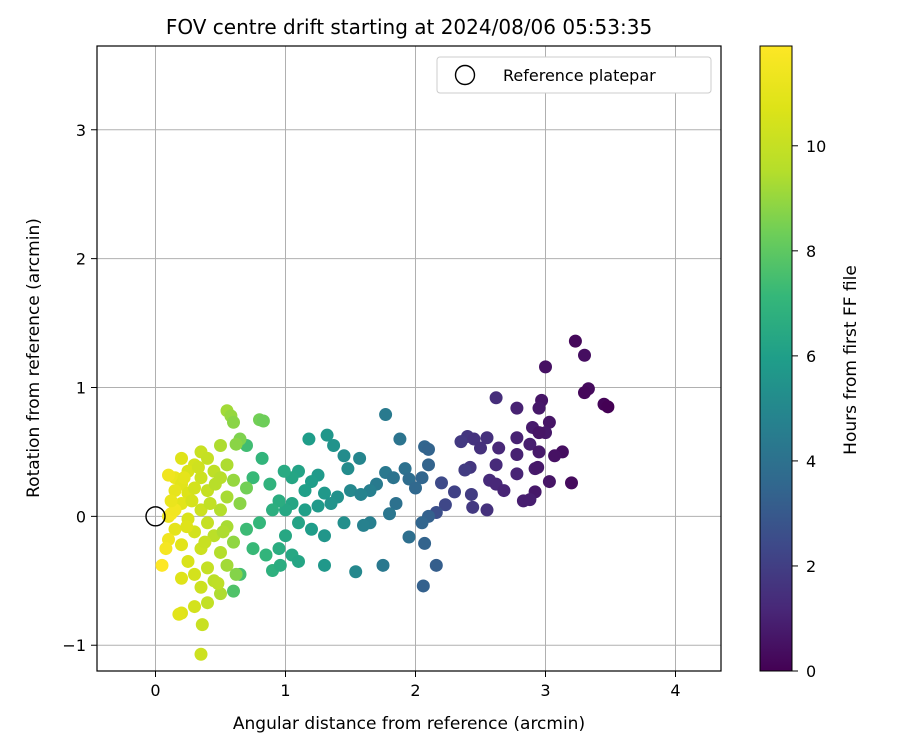 This screenshot has width=900, height=750. I want to click on colorbar-tick-label: 2, so click(811, 566).